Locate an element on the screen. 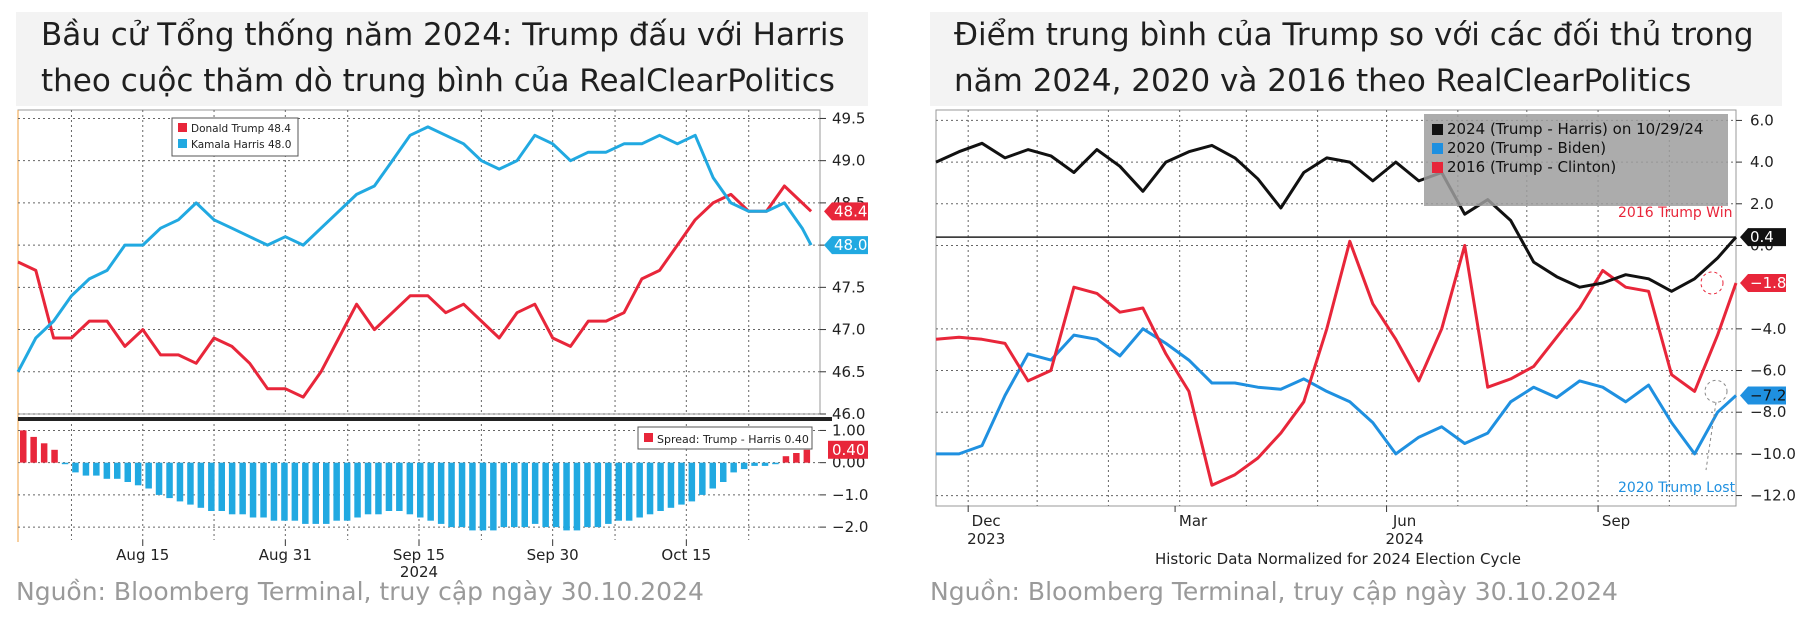  legend-entry: Donald Trump 48.4 is located at coordinates (241, 129).